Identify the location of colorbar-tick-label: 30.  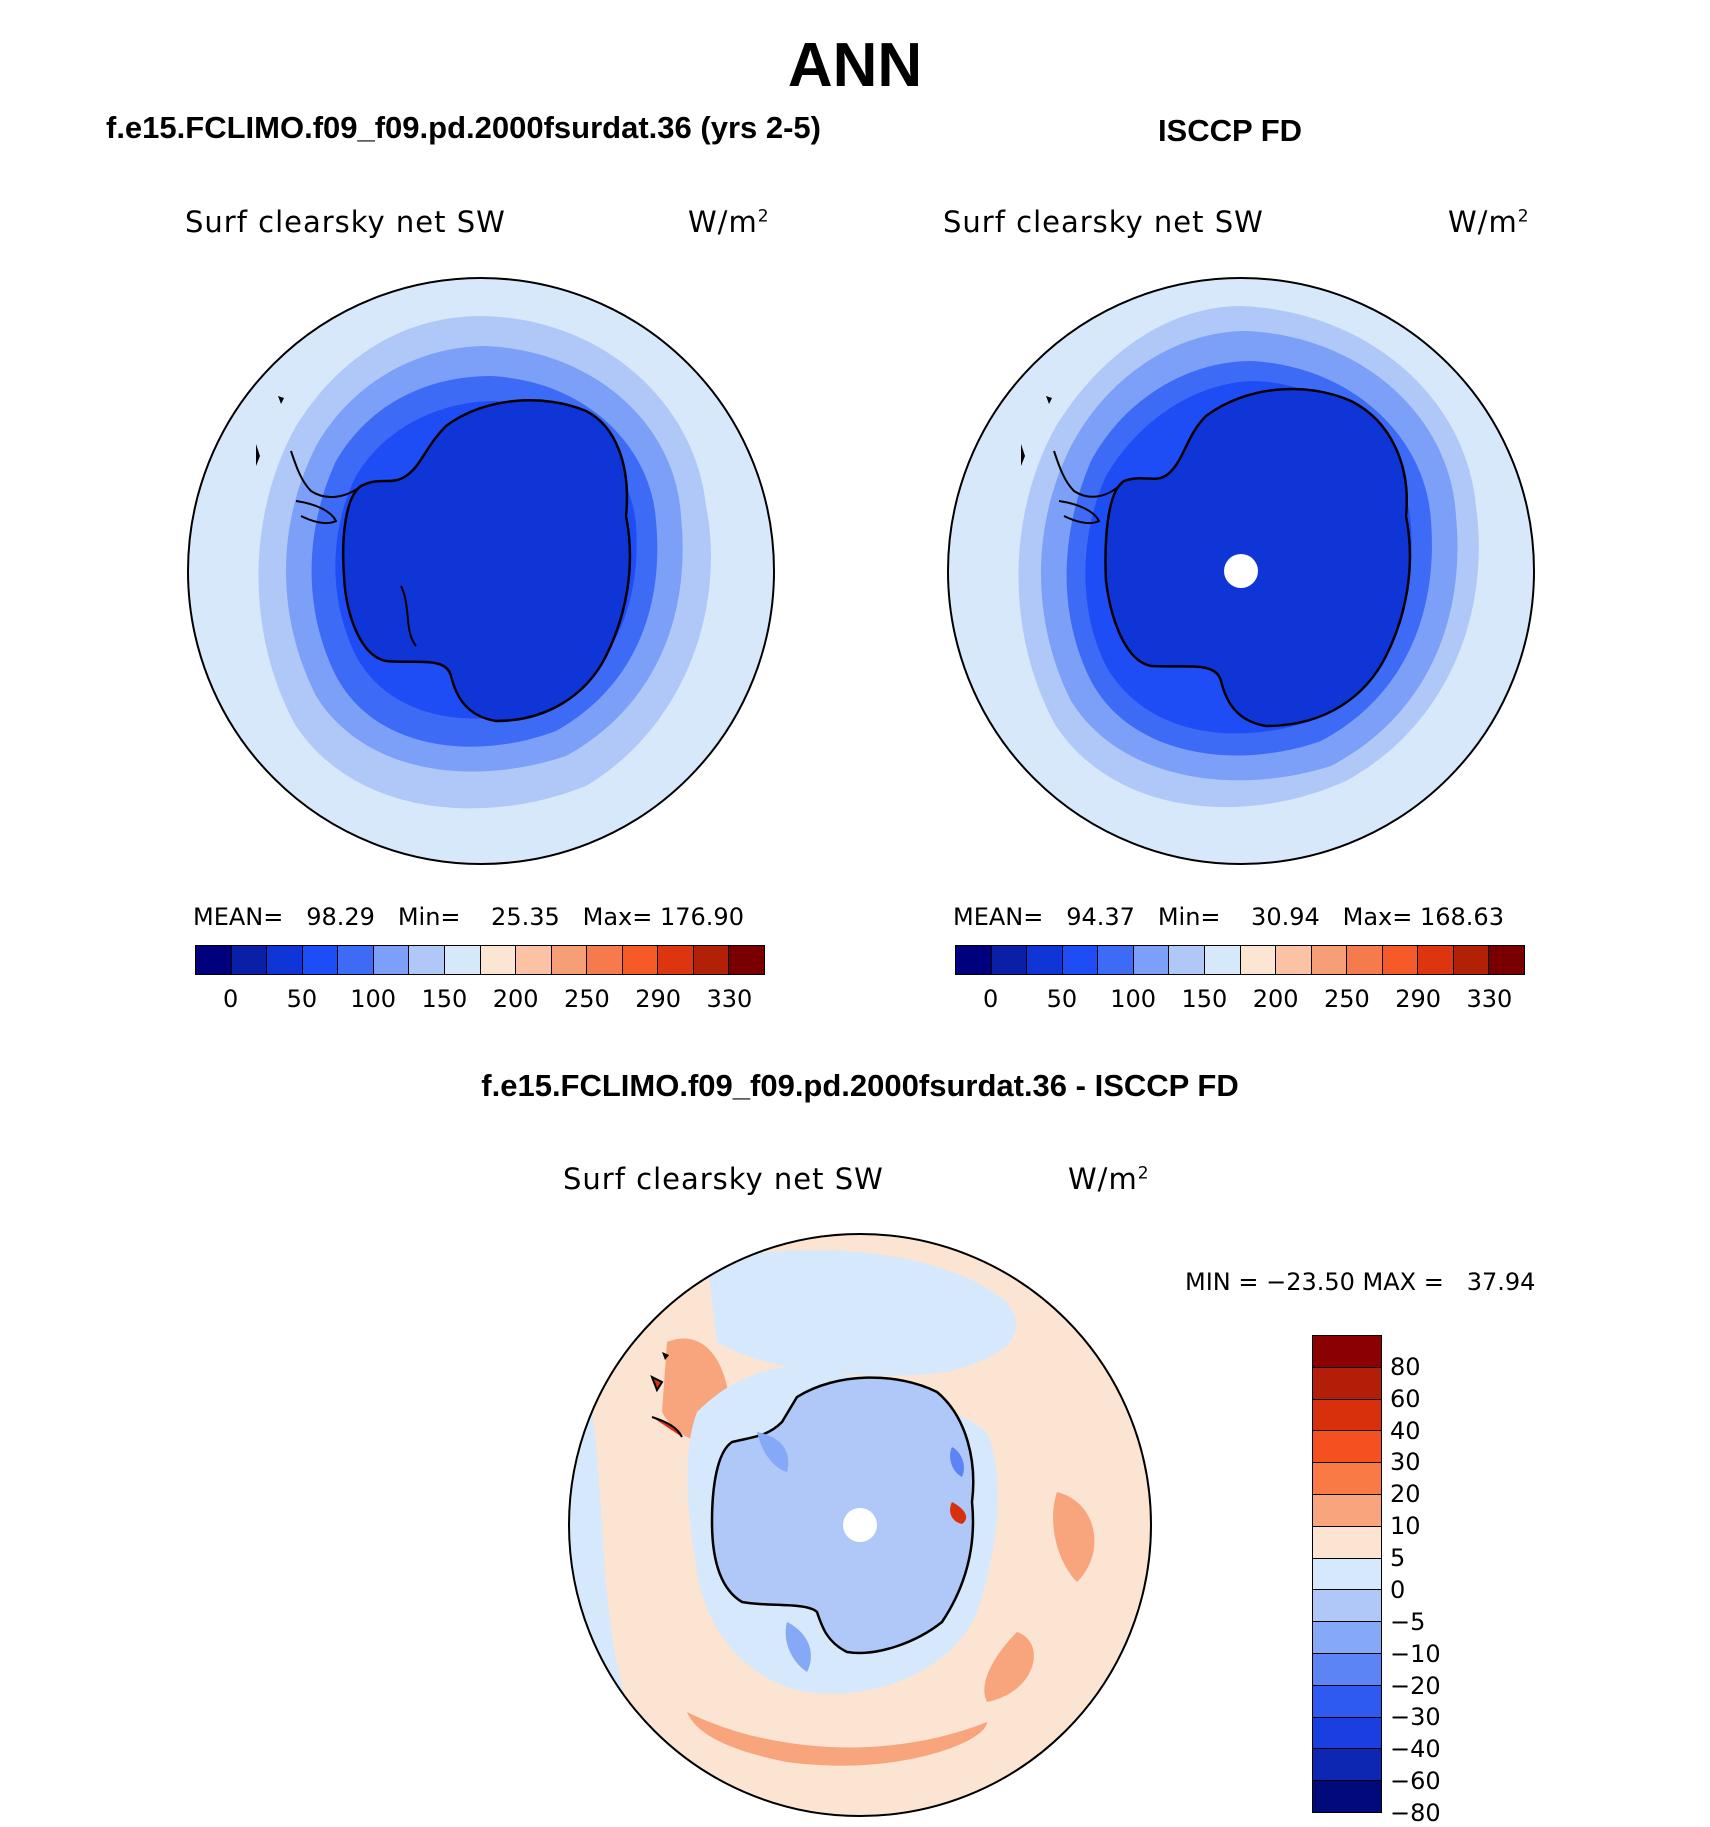
(1405, 1462).